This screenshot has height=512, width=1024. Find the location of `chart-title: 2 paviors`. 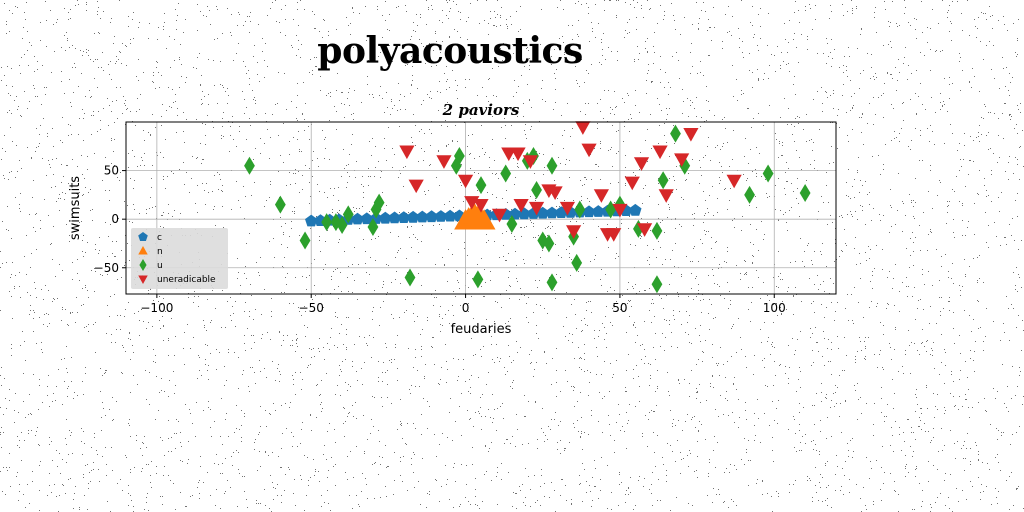

chart-title: 2 paviors is located at coordinates (481, 110).